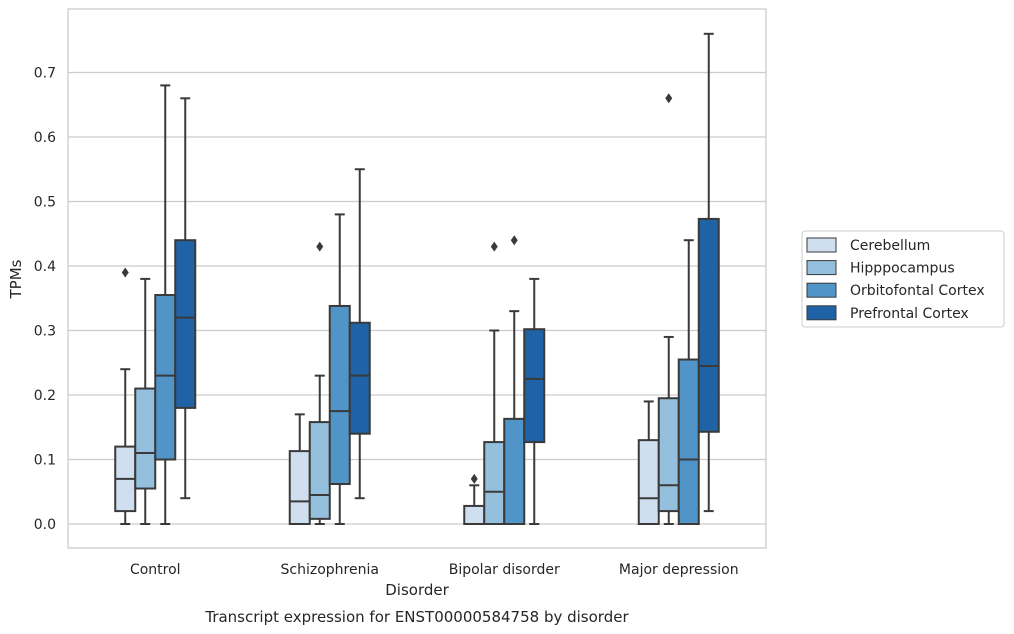 The image size is (1014, 634). I want to click on legend-label: Cerebellum, so click(890, 246).